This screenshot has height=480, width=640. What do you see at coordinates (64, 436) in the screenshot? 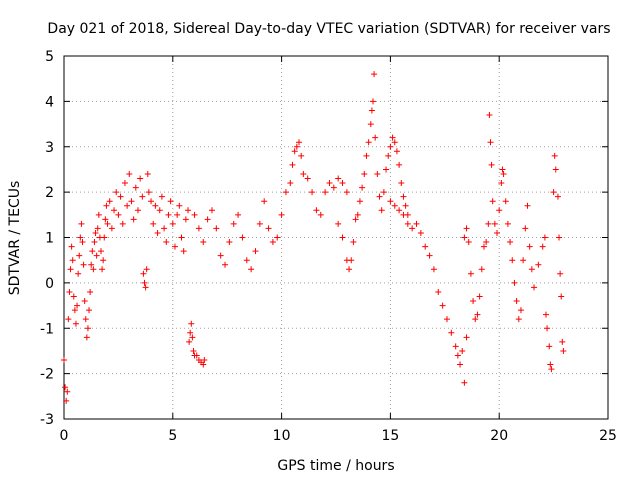
I see `x-tick-label: 0` at bounding box center [64, 436].